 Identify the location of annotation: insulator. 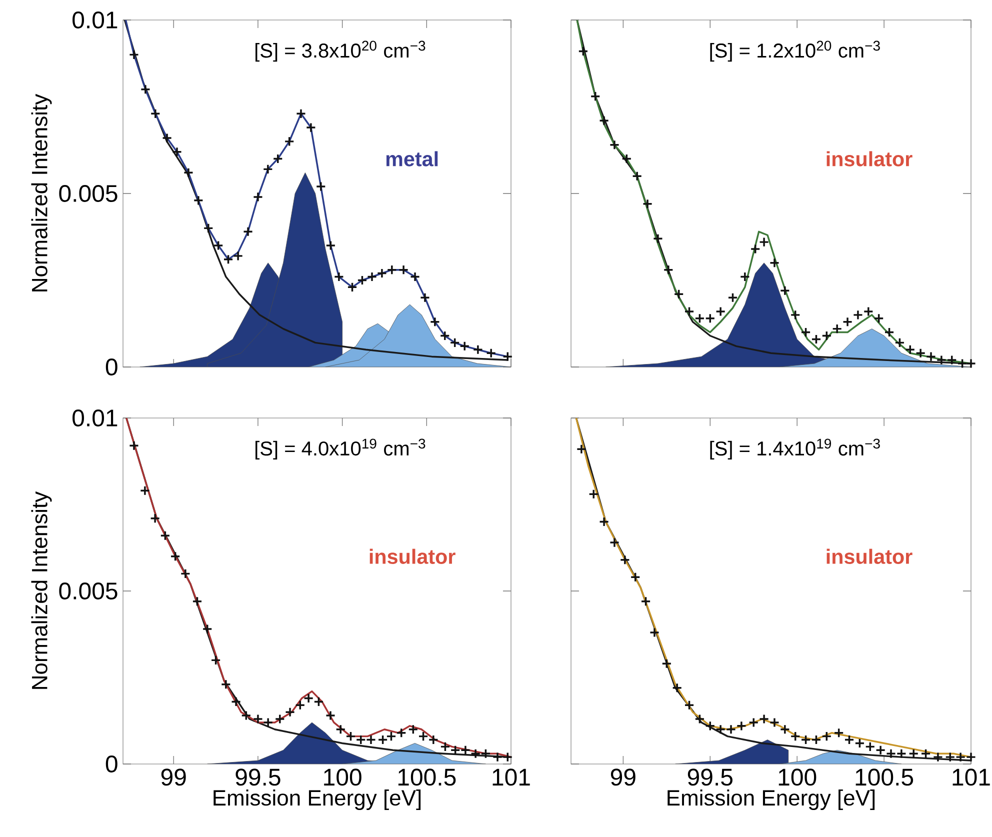
(413, 556).